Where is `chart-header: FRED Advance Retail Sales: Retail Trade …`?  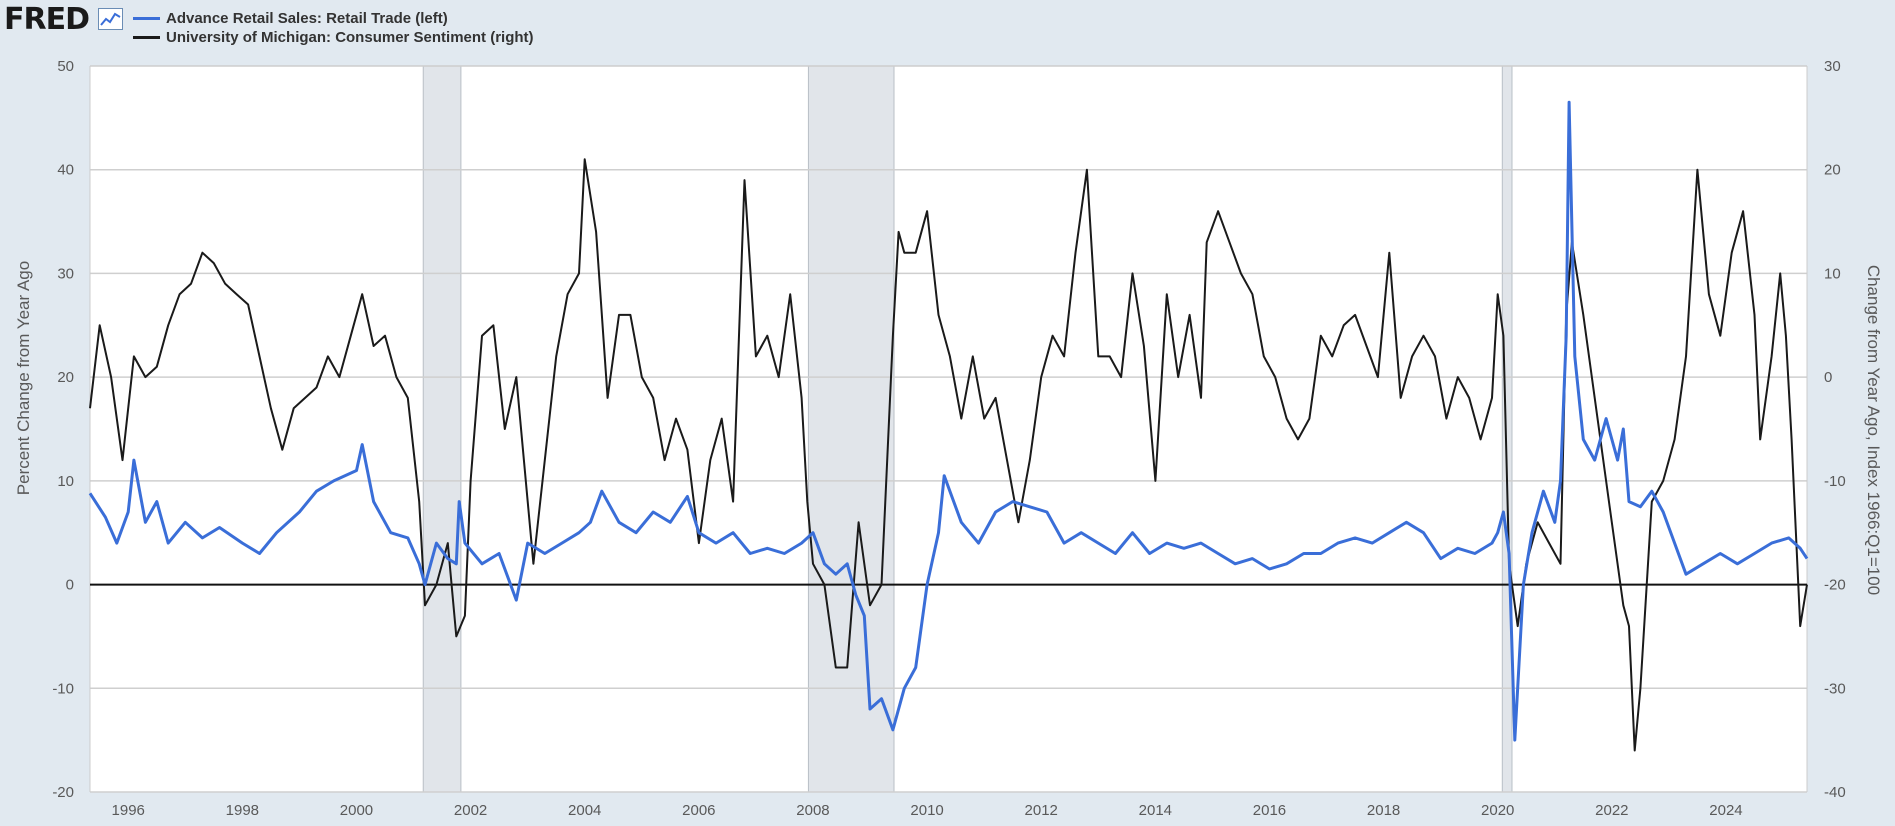
chart-header: FRED Advance Retail Sales: Retail Trade … is located at coordinates (947, 29).